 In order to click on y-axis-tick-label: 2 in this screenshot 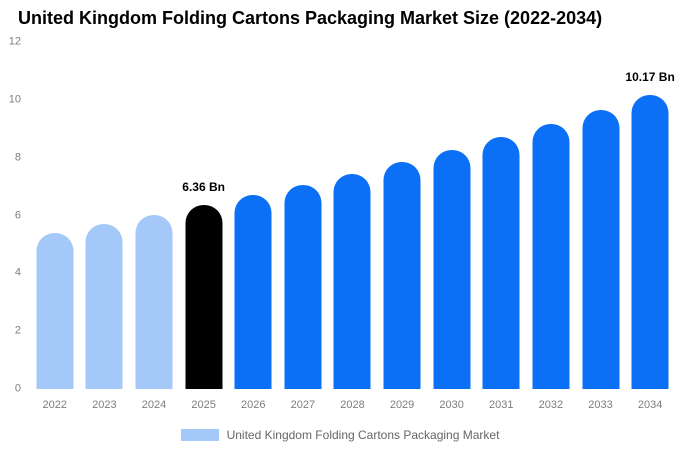, I will do `click(17, 330)`.